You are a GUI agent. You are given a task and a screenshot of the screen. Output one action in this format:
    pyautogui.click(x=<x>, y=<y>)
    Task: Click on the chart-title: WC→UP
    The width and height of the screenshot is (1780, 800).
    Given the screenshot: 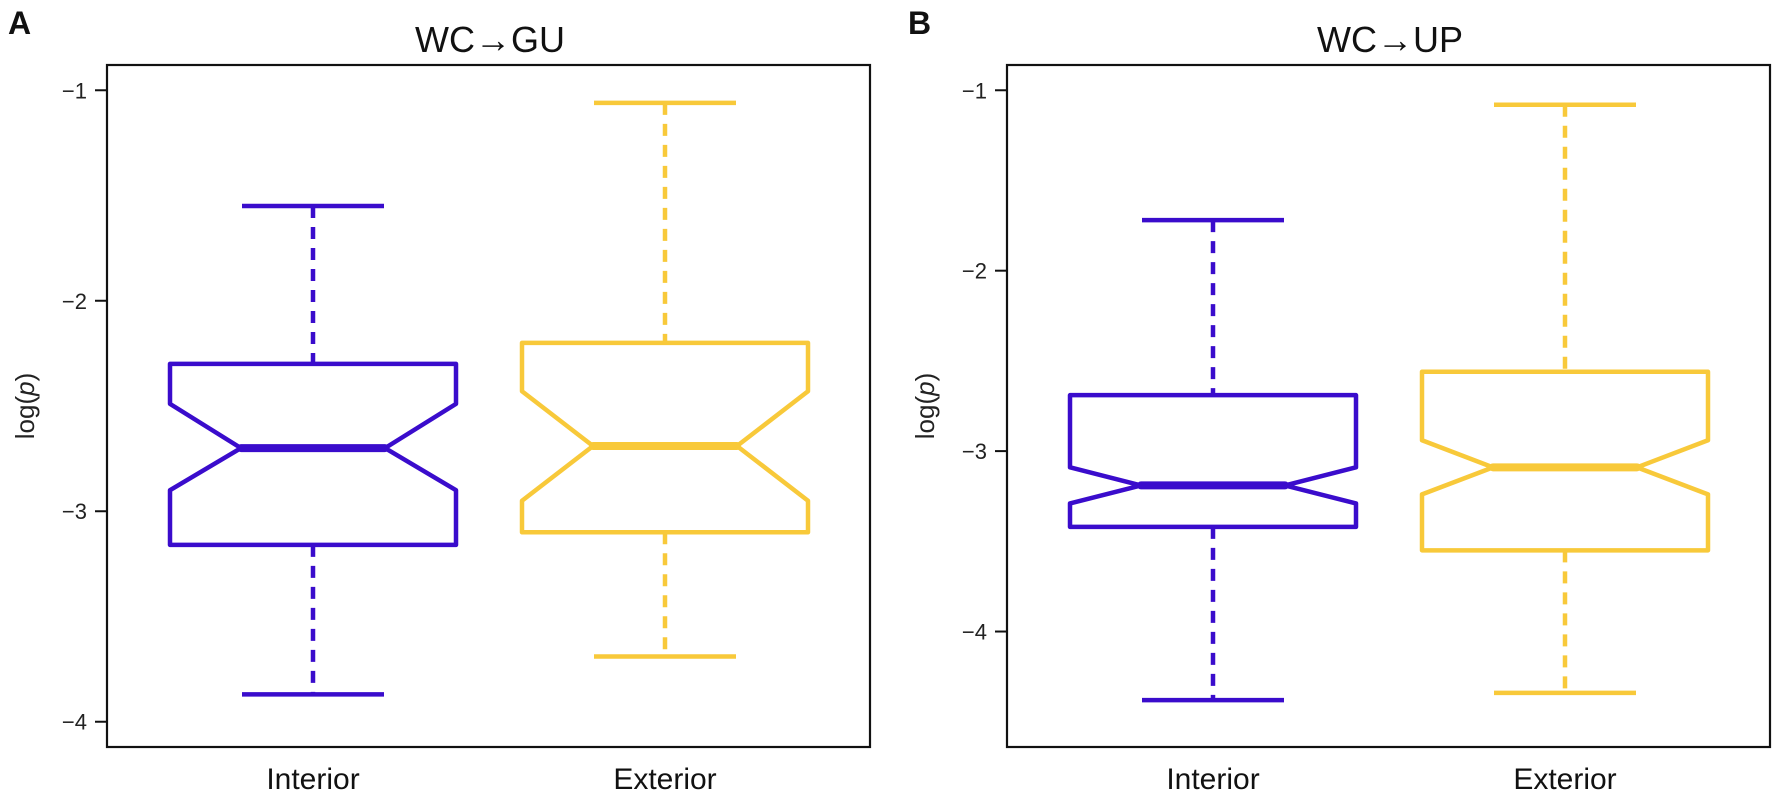 What is the action you would take?
    pyautogui.click(x=1390, y=39)
    